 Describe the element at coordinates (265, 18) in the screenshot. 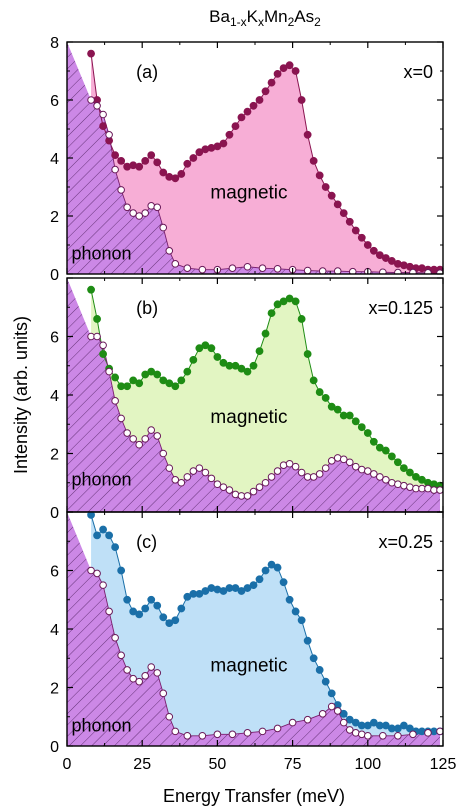

I see `figure-title: Ba1-xKxMn2As2` at that location.